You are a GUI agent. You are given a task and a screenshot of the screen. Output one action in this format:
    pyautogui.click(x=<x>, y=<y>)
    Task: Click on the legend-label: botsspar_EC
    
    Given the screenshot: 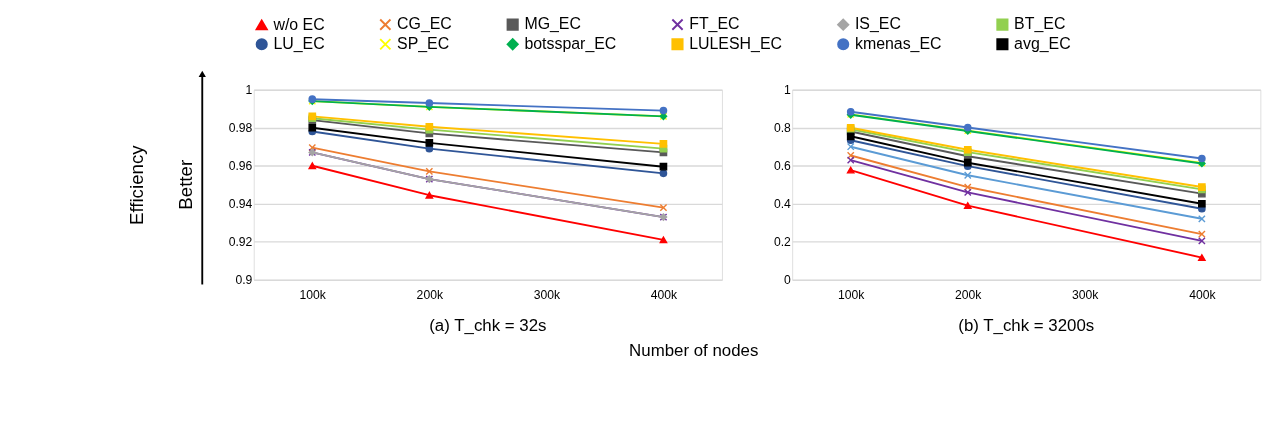 What is the action you would take?
    pyautogui.click(x=570, y=43)
    